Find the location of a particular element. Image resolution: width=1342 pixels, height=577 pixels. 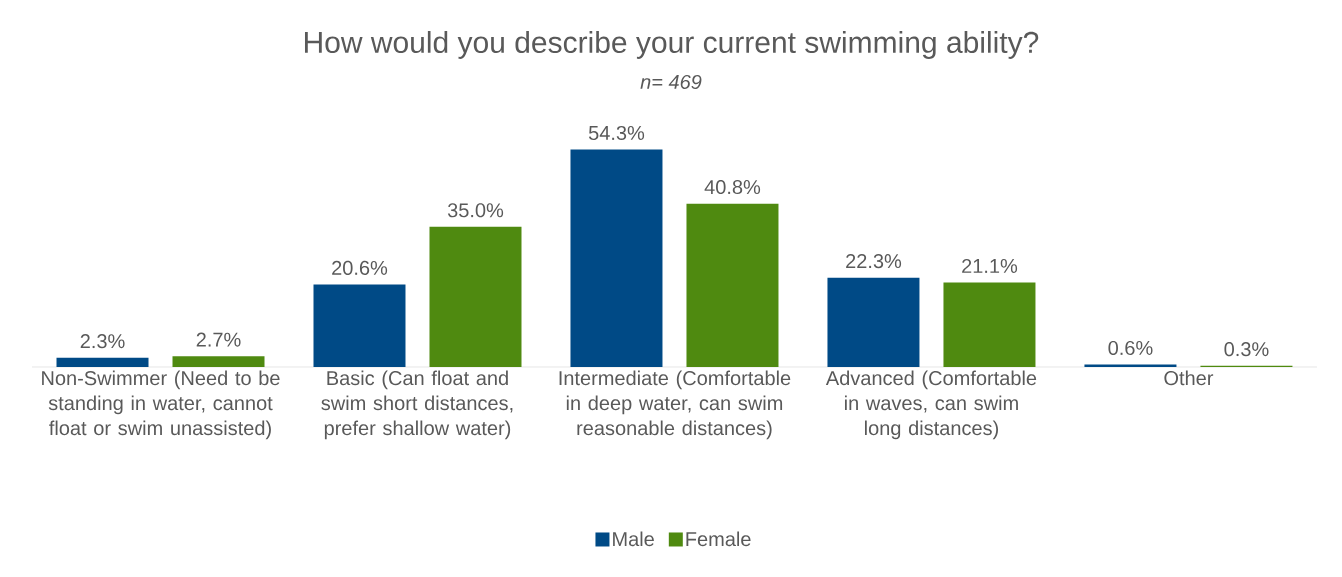

x-tick-label: Basic (Can float and swim short distances, prefer shallow water) is located at coordinates (417, 405).